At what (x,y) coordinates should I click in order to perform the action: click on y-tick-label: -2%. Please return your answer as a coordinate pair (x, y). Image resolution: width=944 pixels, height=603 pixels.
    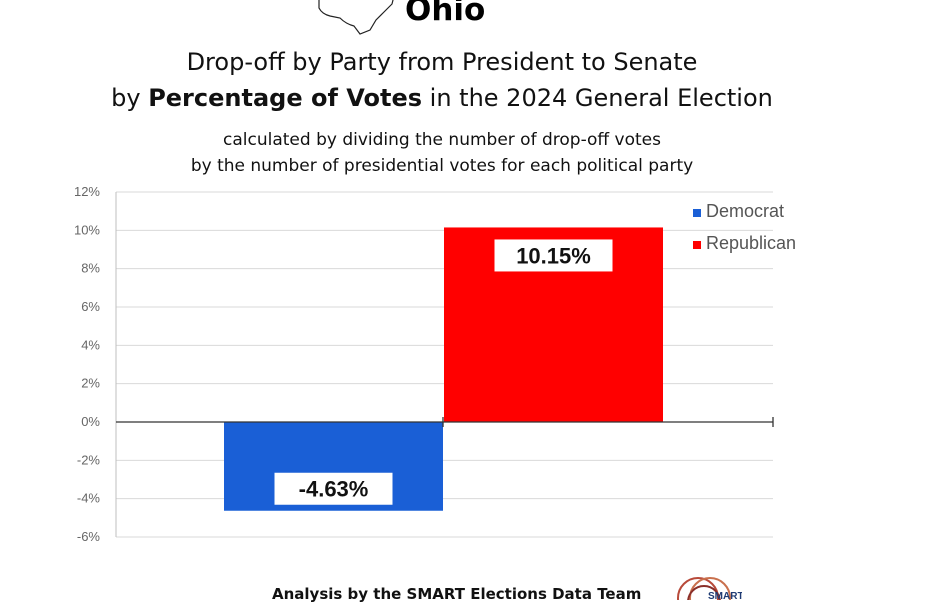
    Looking at the image, I should click on (89, 459).